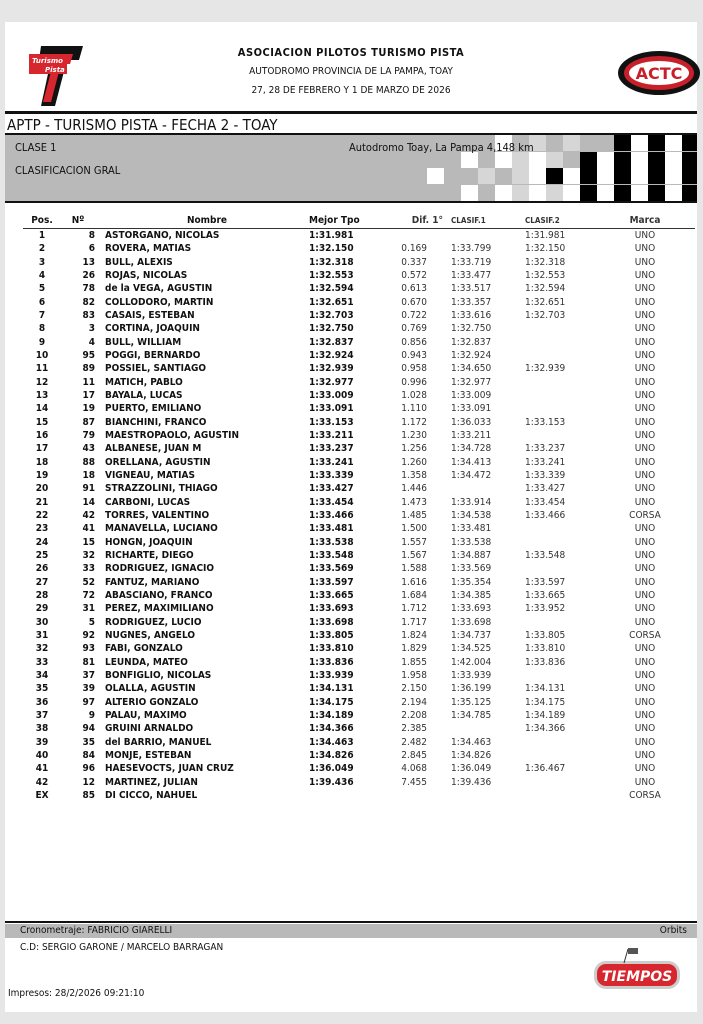 The image size is (703, 1024). What do you see at coordinates (414, 502) in the screenshot?
I see `gap-to-first: 1.473` at bounding box center [414, 502].